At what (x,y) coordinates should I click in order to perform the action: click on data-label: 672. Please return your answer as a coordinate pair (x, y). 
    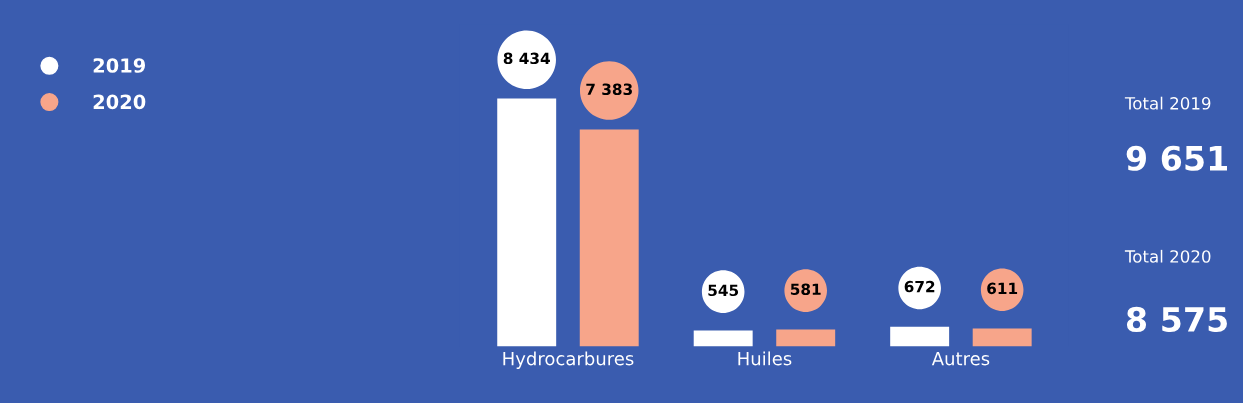
    Looking at the image, I should click on (919, 286).